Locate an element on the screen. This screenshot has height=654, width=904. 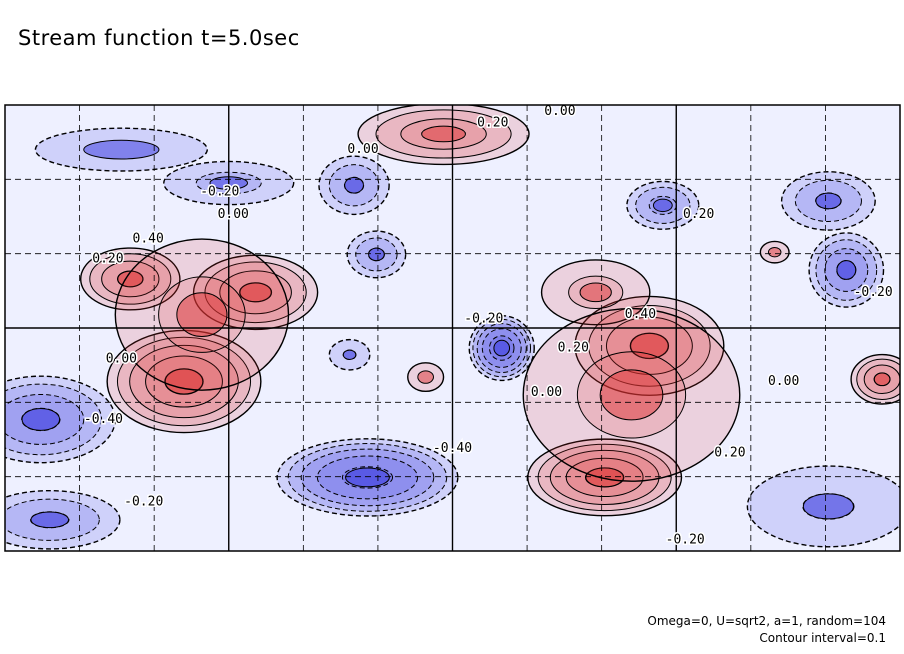
contour-interval-note: Contour interval=0.1 is located at coordinates (822, 638).